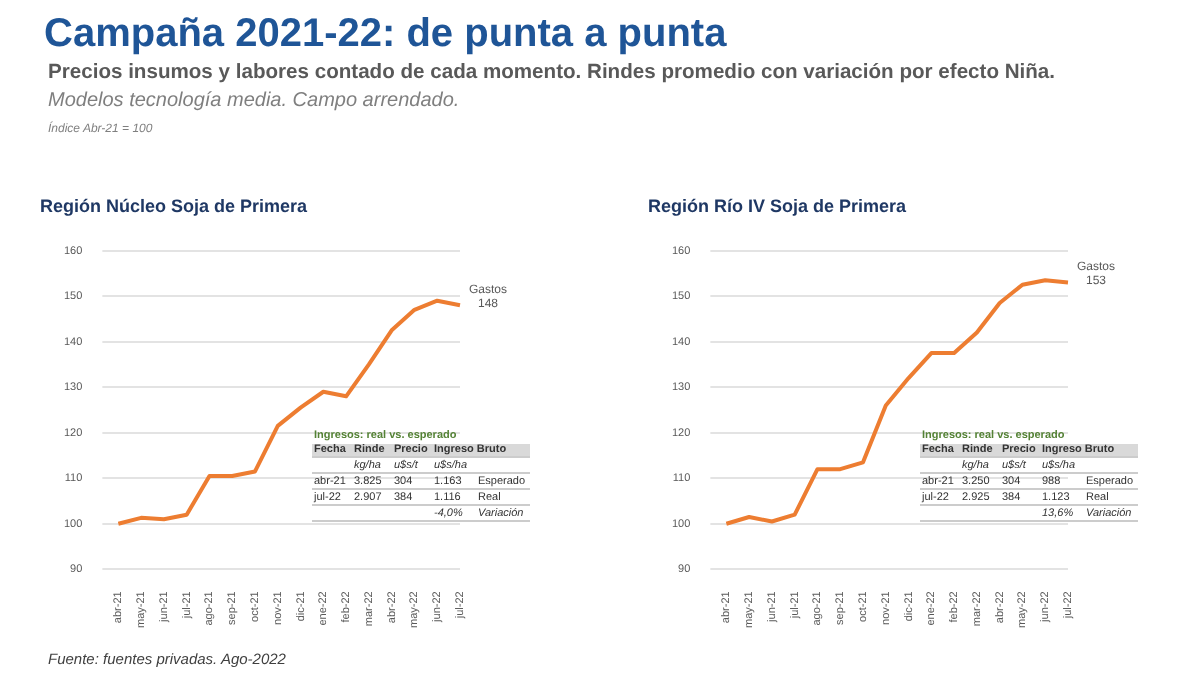  I want to click on text: Modelos tecnología media. Campo arrendado., so click(254, 101).